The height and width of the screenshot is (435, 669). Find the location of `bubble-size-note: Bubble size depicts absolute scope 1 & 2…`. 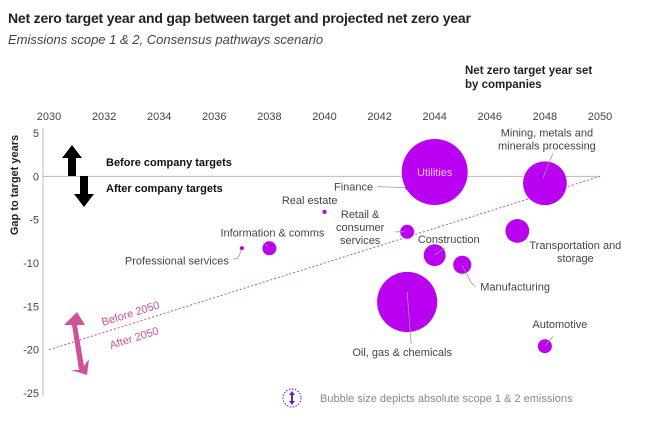

bubble-size-note: Bubble size depicts absolute scope 1 & 2… is located at coordinates (446, 399).